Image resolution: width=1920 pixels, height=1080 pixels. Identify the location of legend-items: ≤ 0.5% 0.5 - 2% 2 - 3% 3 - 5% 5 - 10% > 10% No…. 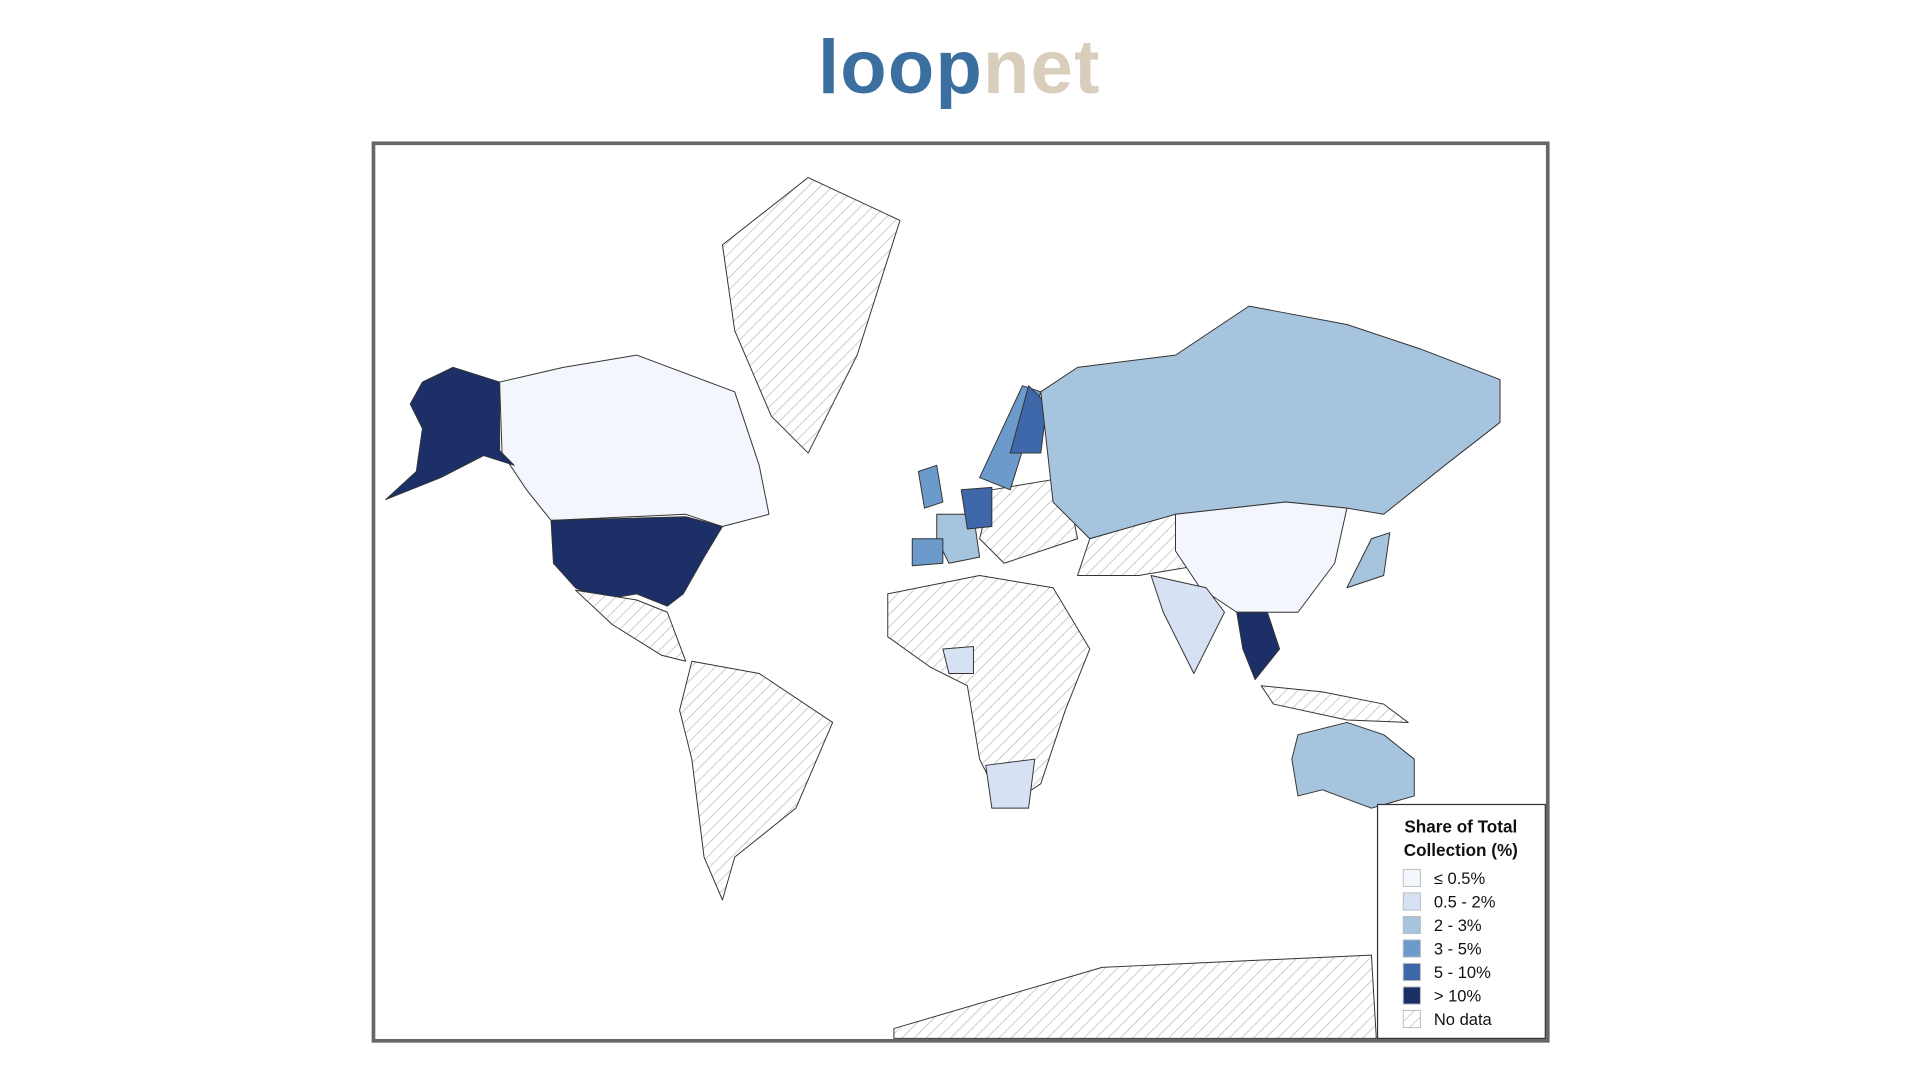
(1449, 948).